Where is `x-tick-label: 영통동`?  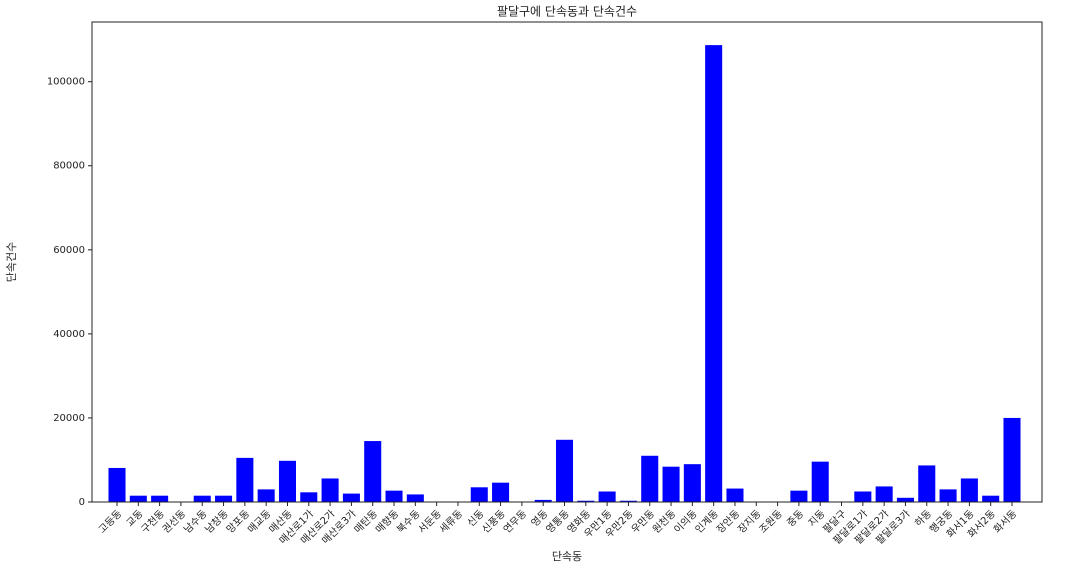 x-tick-label: 영통동 is located at coordinates (558, 522).